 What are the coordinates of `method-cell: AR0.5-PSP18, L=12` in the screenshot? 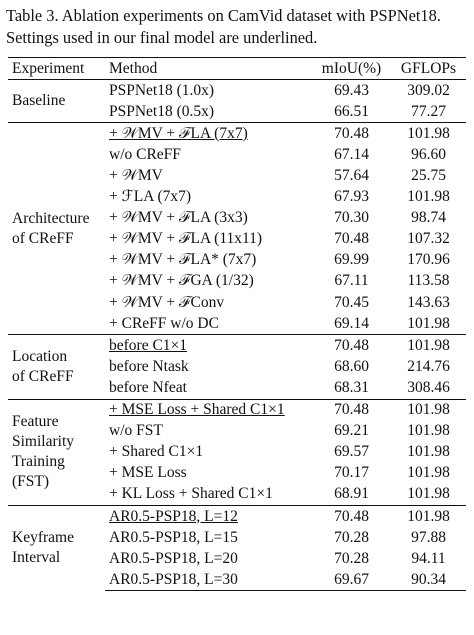 It's located at (208, 516).